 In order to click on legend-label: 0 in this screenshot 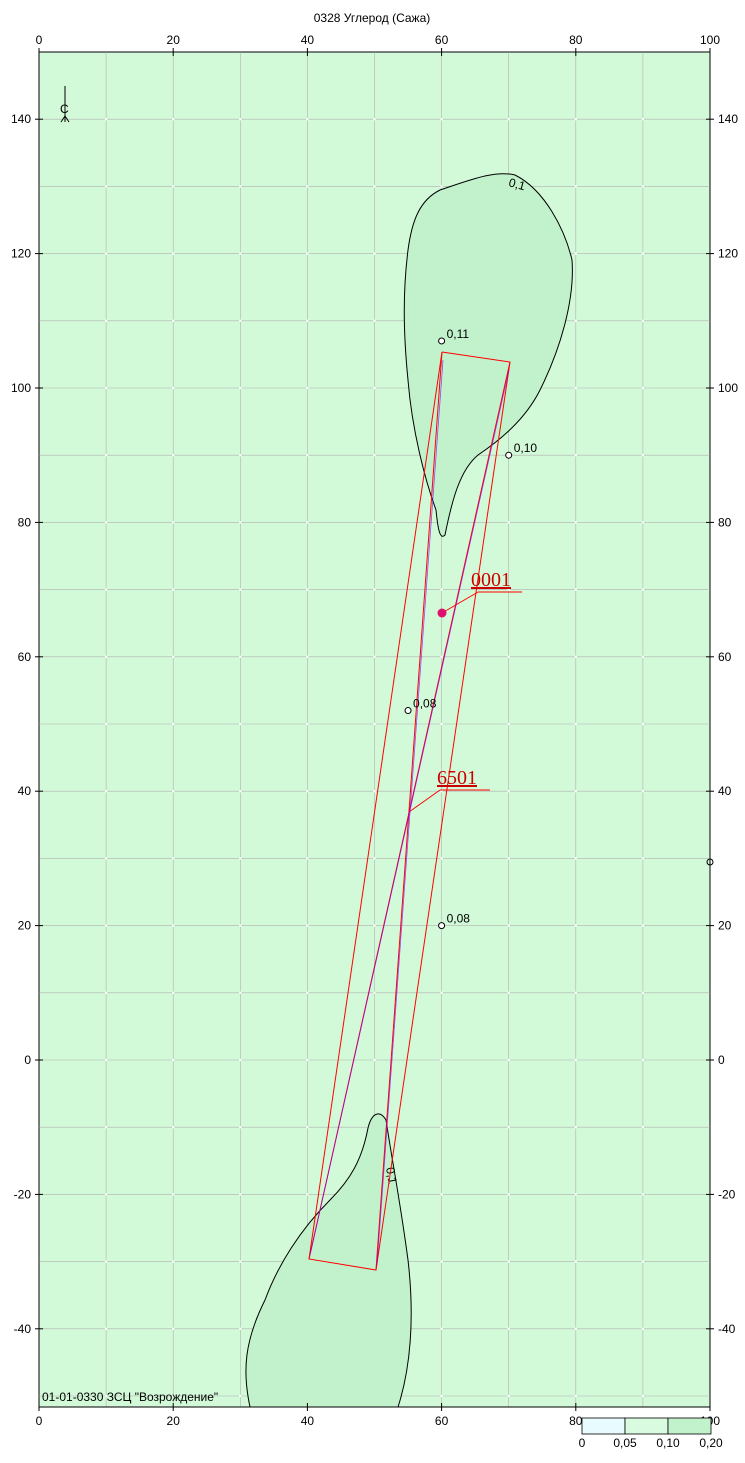, I will do `click(582, 1443)`.